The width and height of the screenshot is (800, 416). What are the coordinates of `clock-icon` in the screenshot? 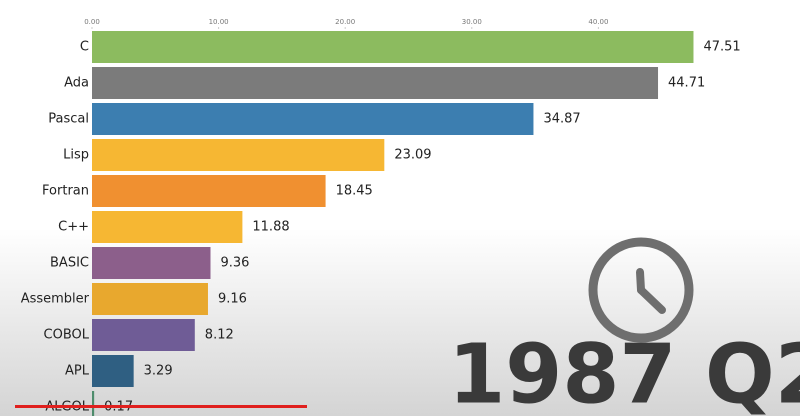 It's located at (641, 290).